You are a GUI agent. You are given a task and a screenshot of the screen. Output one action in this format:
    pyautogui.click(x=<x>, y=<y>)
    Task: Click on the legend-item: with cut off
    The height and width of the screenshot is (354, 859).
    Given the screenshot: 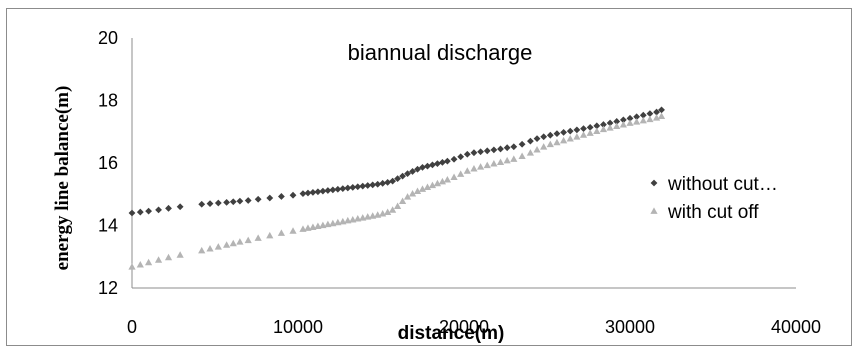 What is the action you would take?
    pyautogui.click(x=704, y=212)
    